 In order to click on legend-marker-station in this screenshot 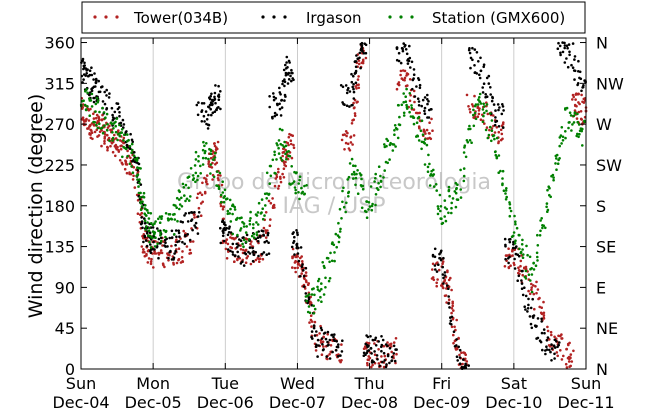, I will do `click(401, 17)`.